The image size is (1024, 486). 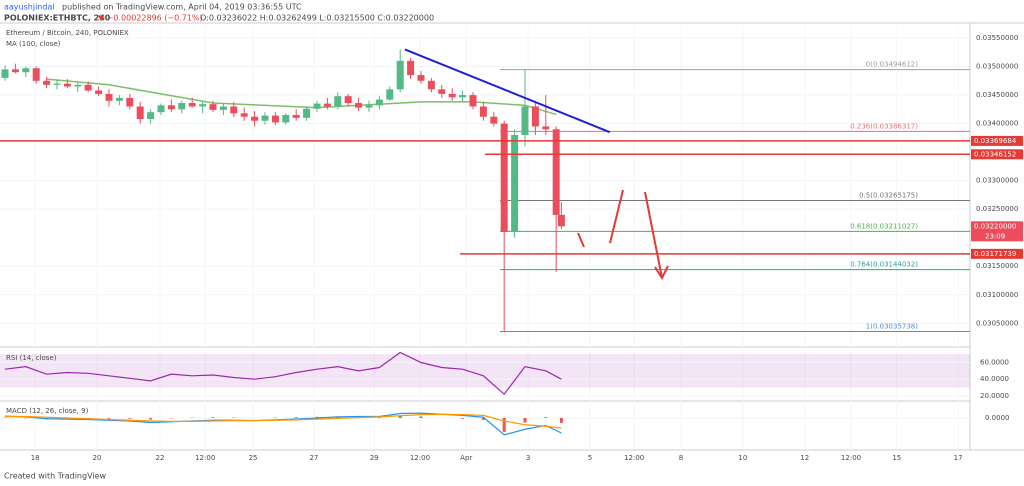 What do you see at coordinates (283, 421) in the screenshot?
I see `macd-line` at bounding box center [283, 421].